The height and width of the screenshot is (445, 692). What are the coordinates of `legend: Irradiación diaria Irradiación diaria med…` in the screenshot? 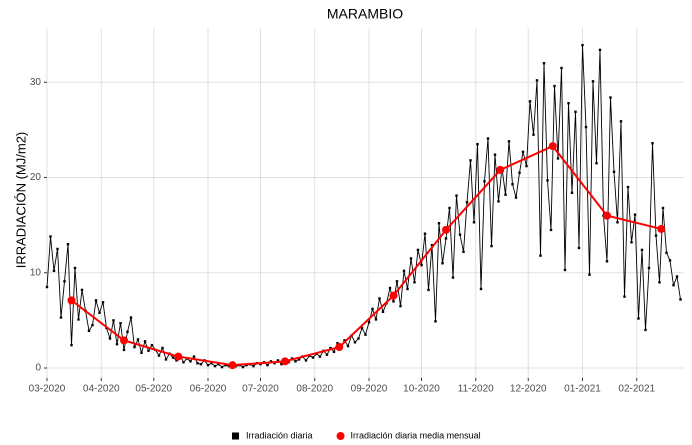 It's located at (356, 435).